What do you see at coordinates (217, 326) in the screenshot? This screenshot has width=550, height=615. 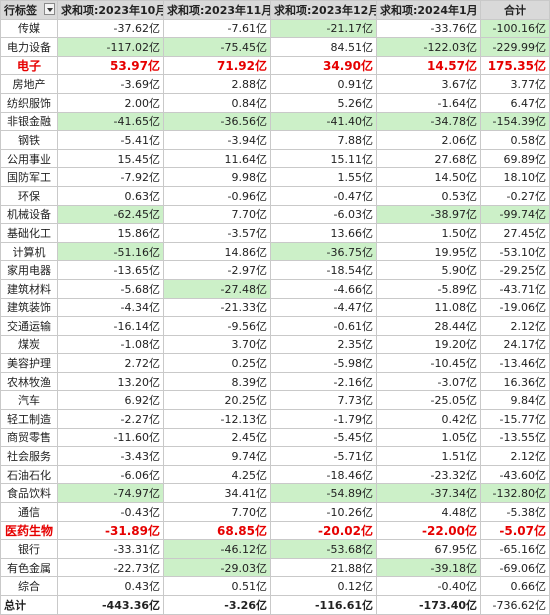 I see `value-cell-nov: -9.56亿` at bounding box center [217, 326].